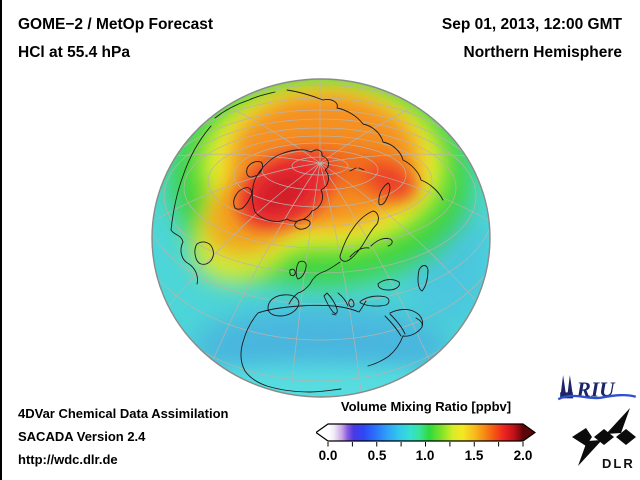 This screenshot has height=480, width=640. What do you see at coordinates (597, 387) in the screenshot?
I see `riu-logo: RIU` at bounding box center [597, 387].